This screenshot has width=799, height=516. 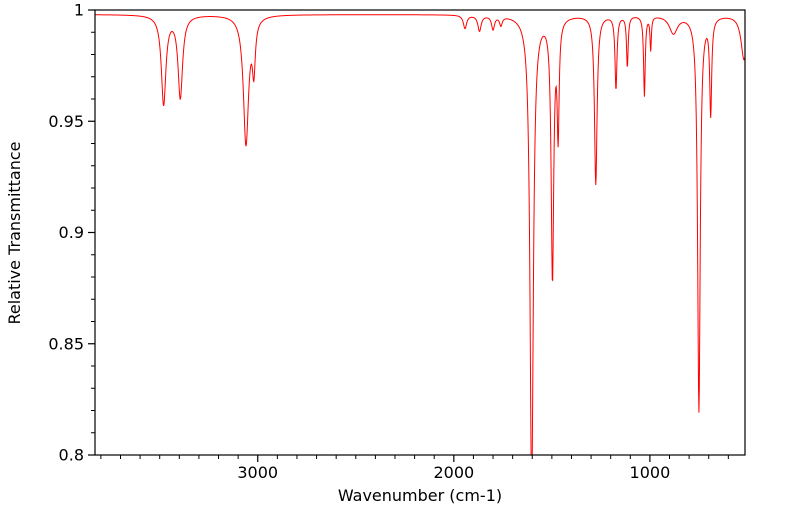 What do you see at coordinates (71, 232) in the screenshot?
I see `y-tick-label: 0.9` at bounding box center [71, 232].